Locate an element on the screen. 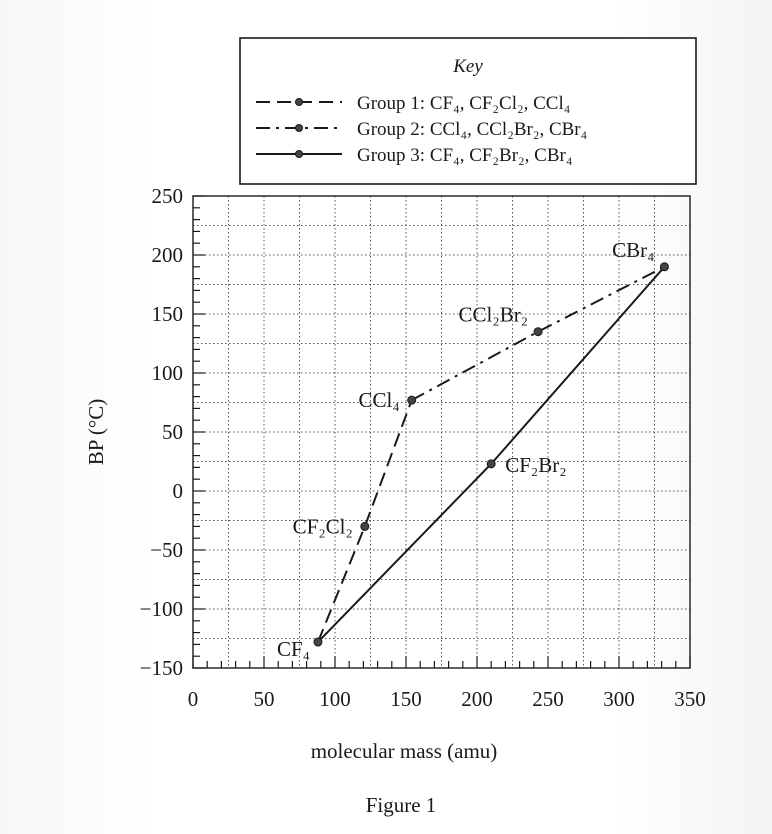  y-tick-label: 50 is located at coordinates (172, 432).